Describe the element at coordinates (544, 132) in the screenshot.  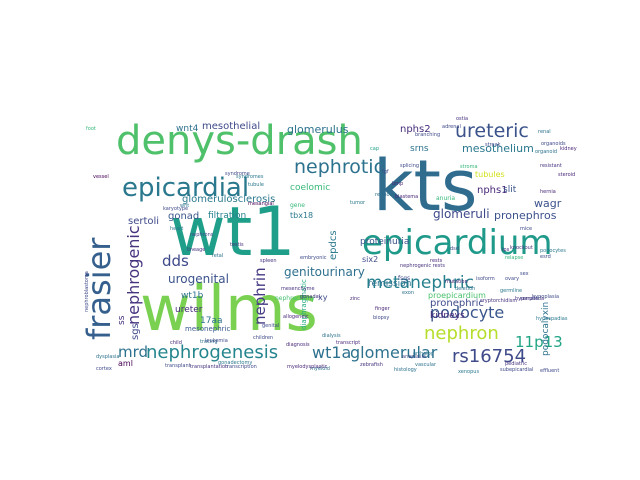
I see `cloud-word: renal` at that location.